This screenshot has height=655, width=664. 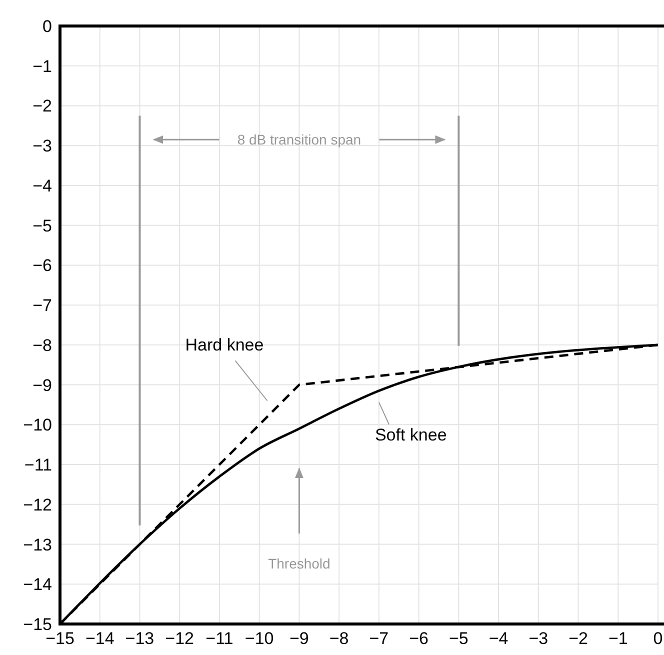 What do you see at coordinates (259, 638) in the screenshot?
I see `x-tick-label: −10` at bounding box center [259, 638].